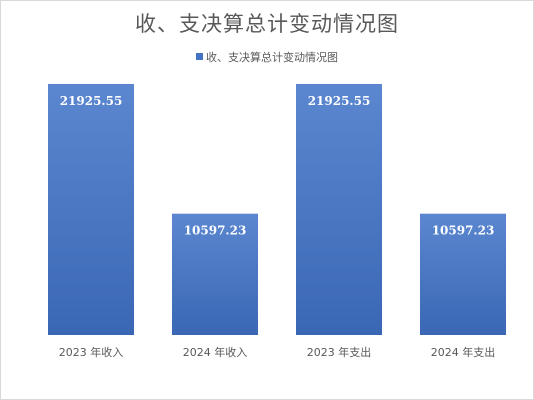 The height and width of the screenshot is (400, 534). What do you see at coordinates (215, 231) in the screenshot?
I see `data-label-2: 10597.23` at bounding box center [215, 231].